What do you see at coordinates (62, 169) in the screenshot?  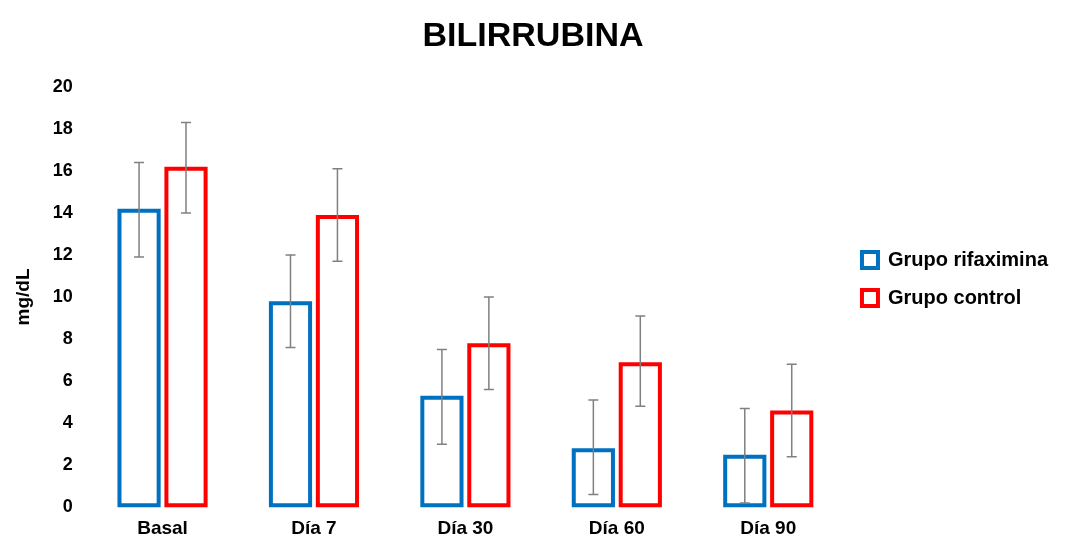 I see `y-tick-label: 16` at bounding box center [62, 169].